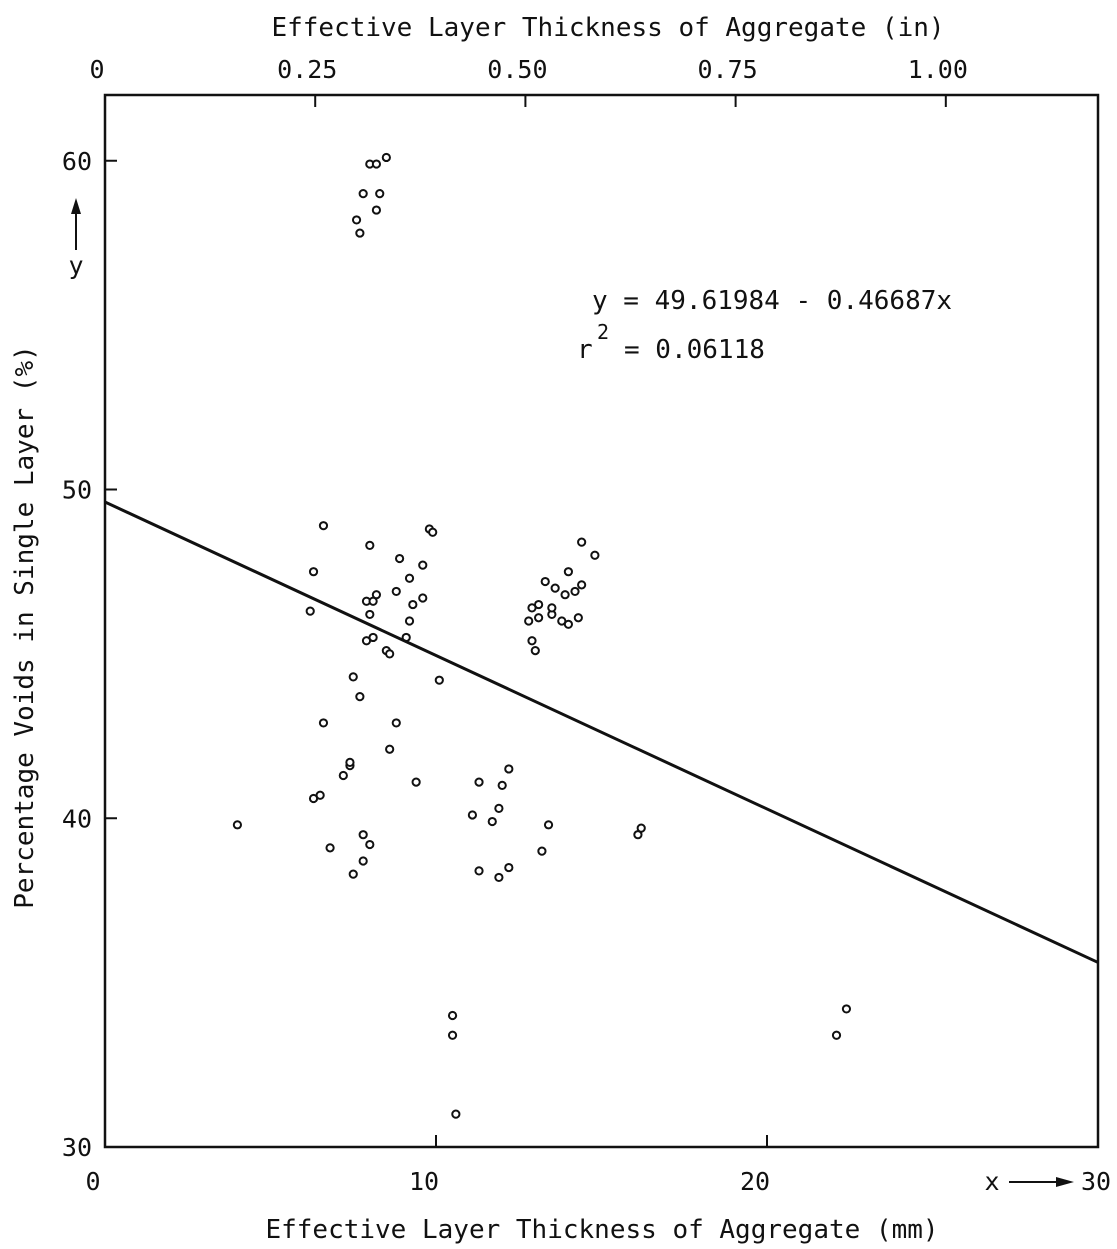  I want to click on y-axis-arrow: y, so click(75, 239).